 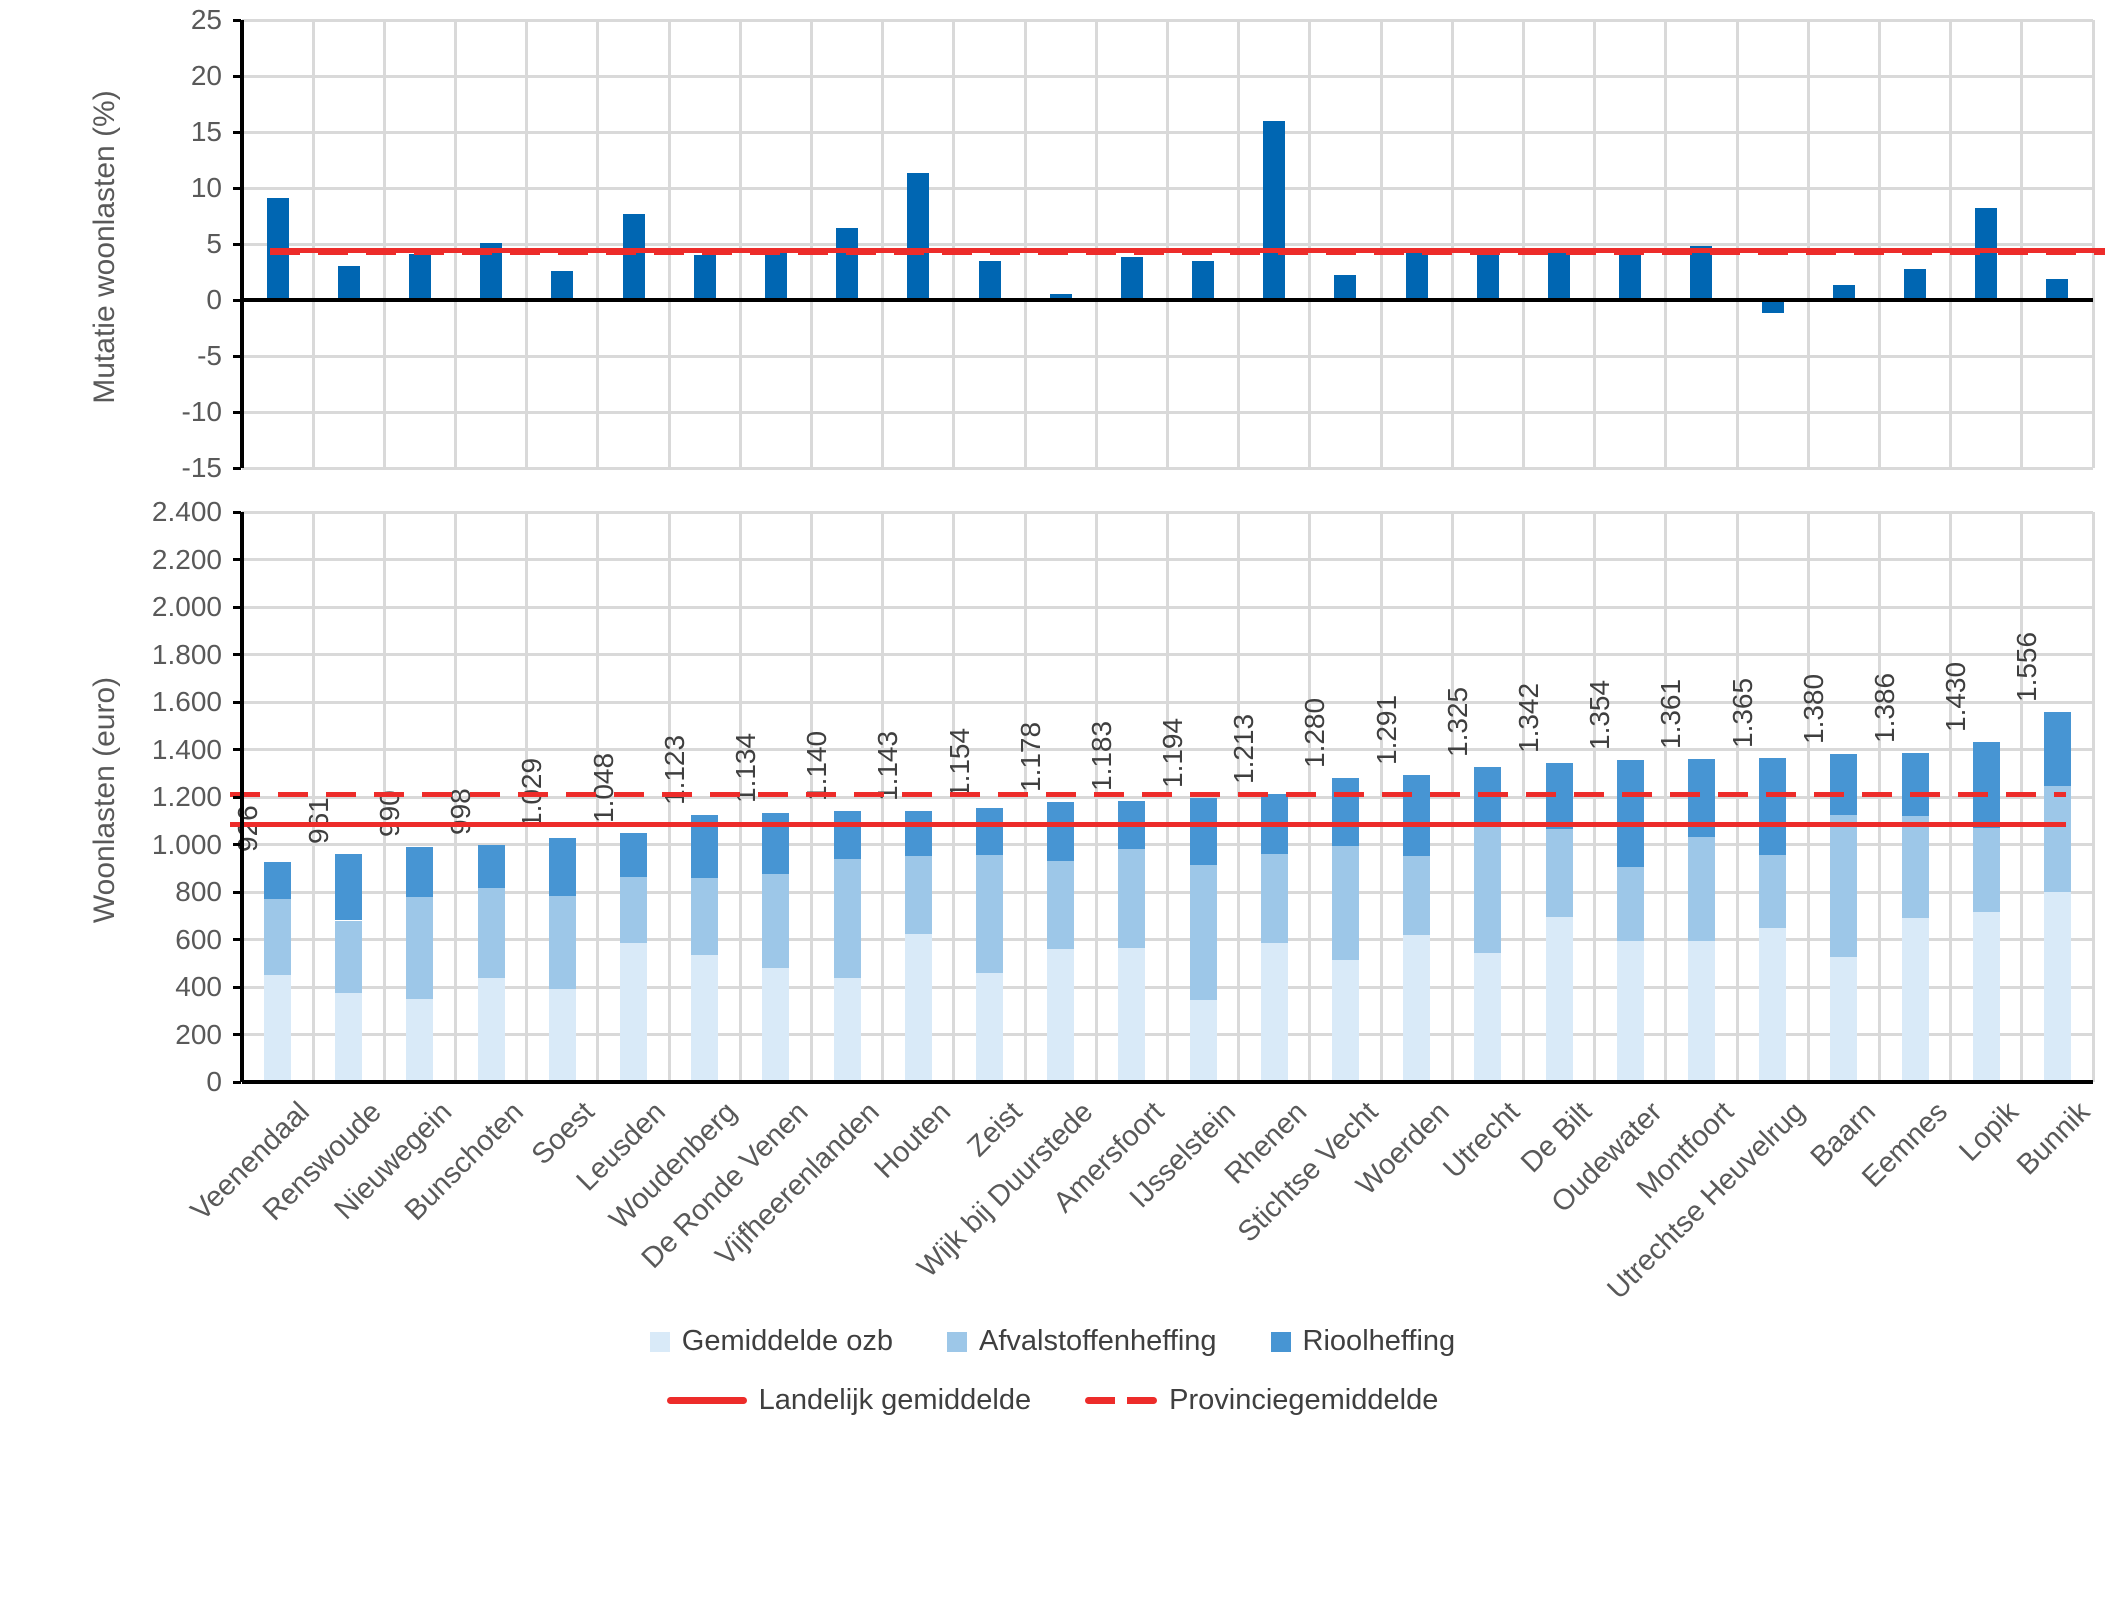 I want to click on y-tick-label: 1.400, so click(x=186, y=749).